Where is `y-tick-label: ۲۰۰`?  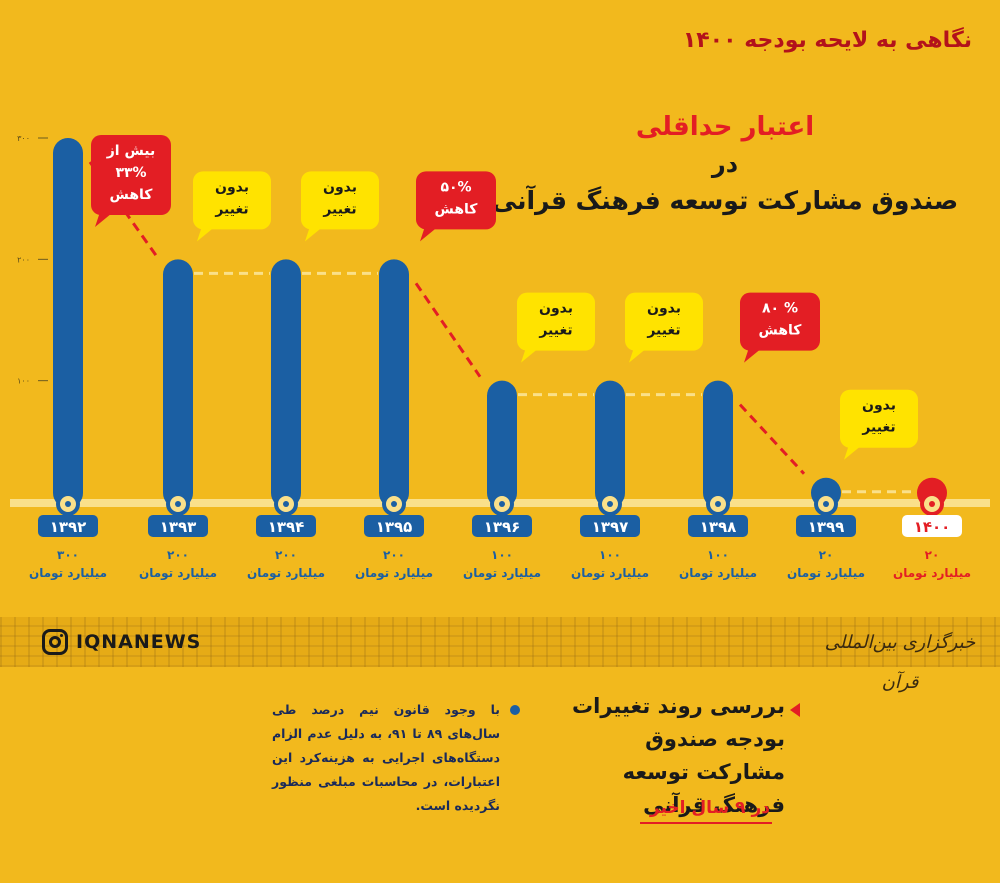
y-tick-label: ۲۰۰ is located at coordinates (23, 259).